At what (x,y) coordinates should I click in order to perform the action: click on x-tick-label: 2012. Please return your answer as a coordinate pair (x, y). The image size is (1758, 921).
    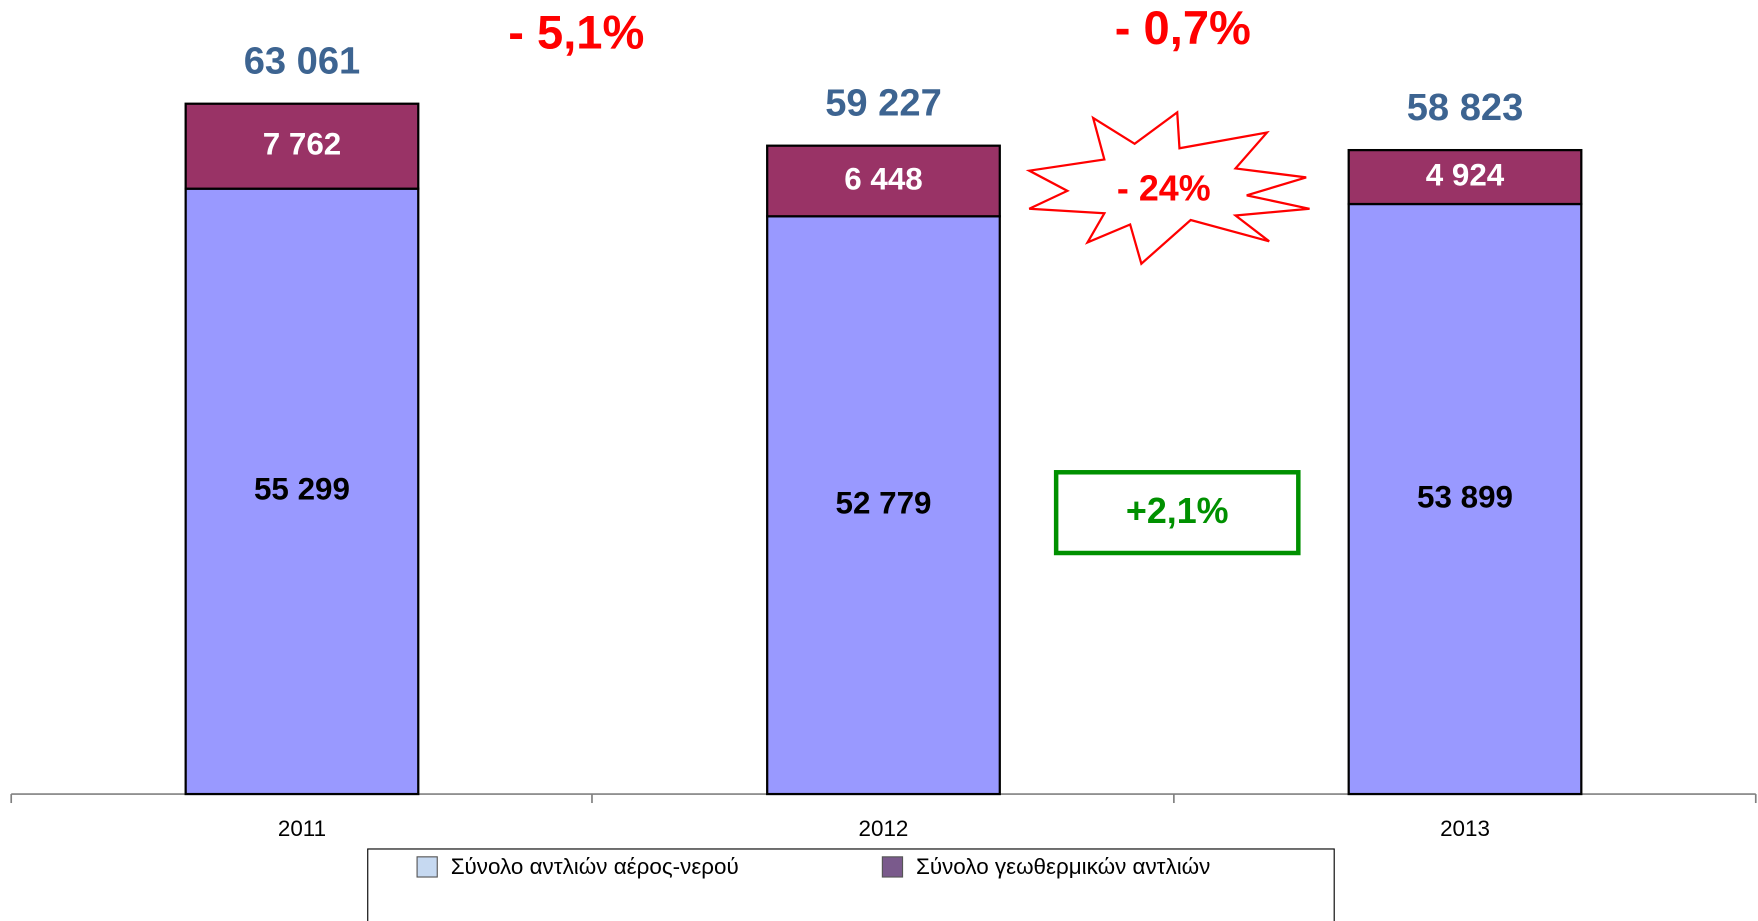
    Looking at the image, I should click on (884, 828).